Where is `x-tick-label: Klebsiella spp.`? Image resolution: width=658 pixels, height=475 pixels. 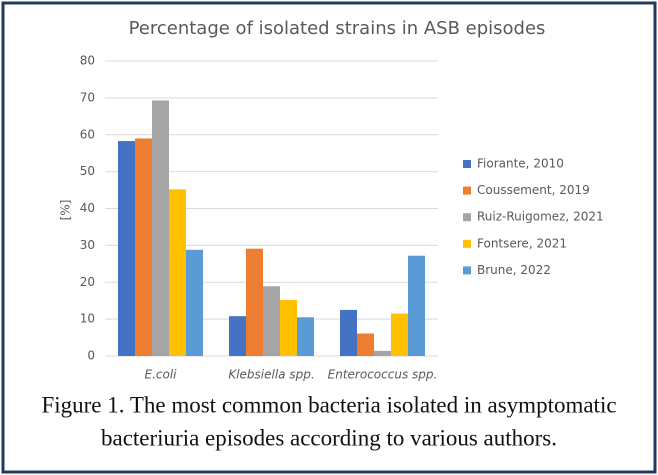 x-tick-label: Klebsiella spp. is located at coordinates (271, 375).